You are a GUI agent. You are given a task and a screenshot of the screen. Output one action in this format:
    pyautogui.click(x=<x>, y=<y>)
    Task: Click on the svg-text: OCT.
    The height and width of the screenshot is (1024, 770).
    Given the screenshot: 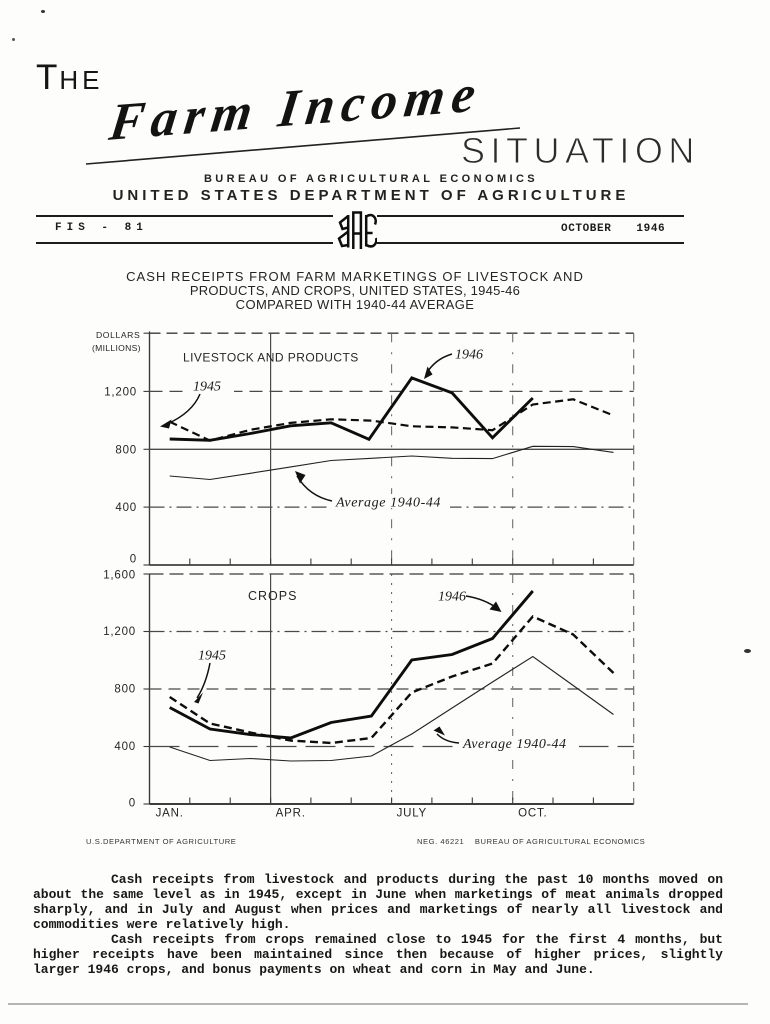 What is the action you would take?
    pyautogui.click(x=532, y=814)
    